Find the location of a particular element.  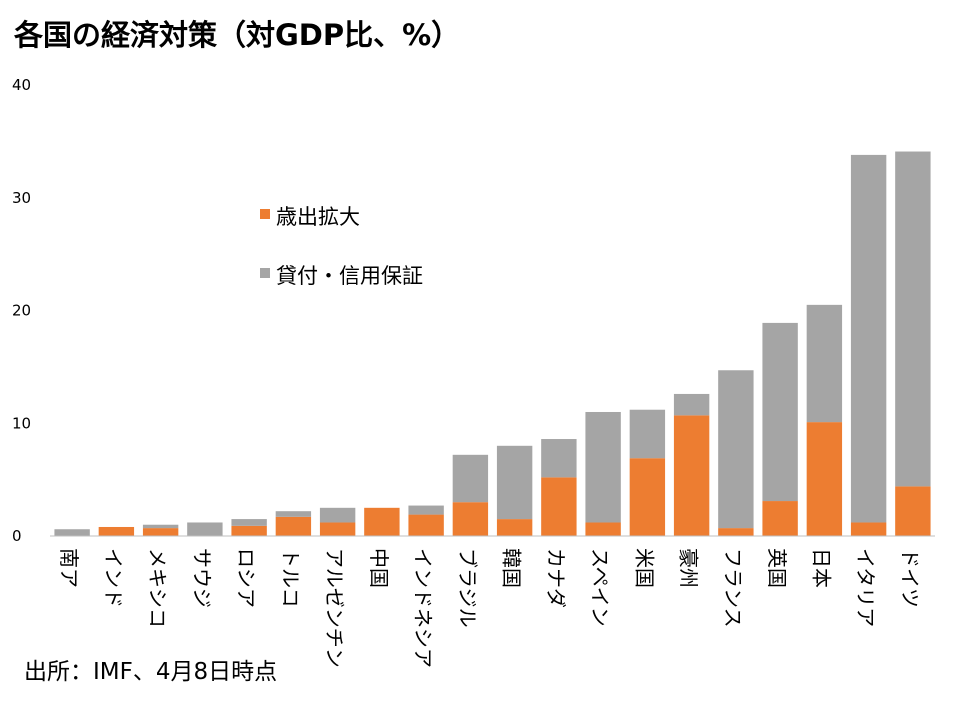

y-tick-label: 0 is located at coordinates (17, 536).